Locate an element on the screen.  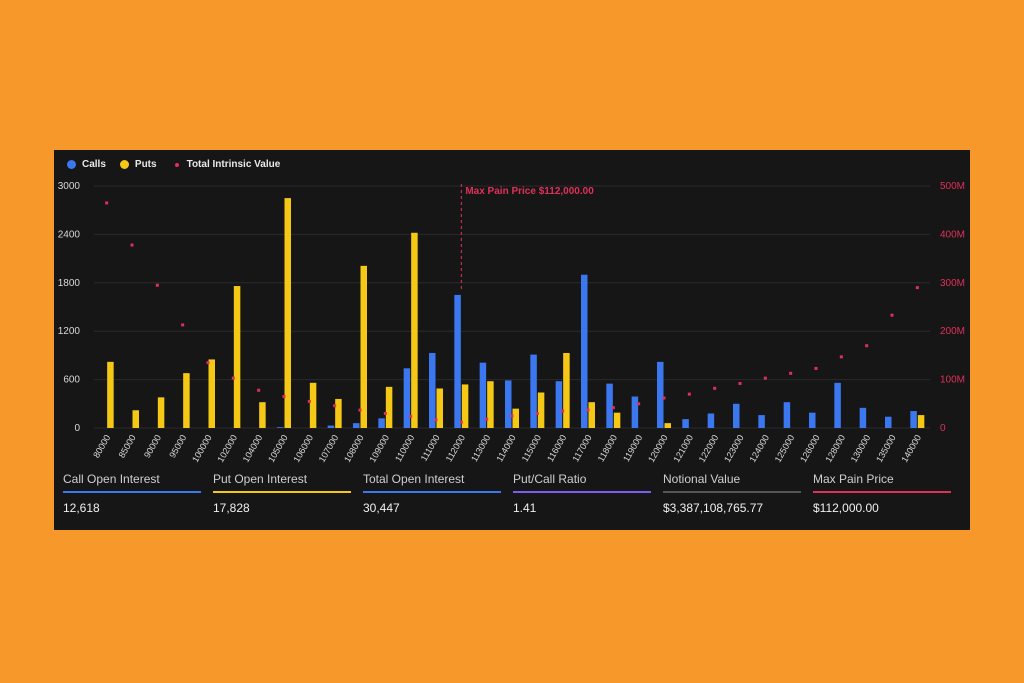
y-left-tick-label: 600 is located at coordinates (71, 380).